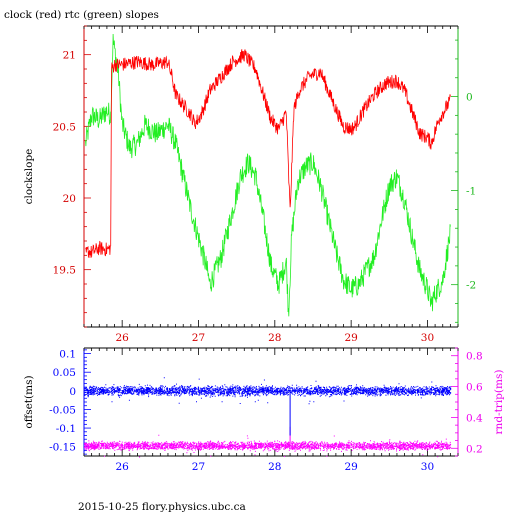 This screenshot has height=512, width=512. Describe the element at coordinates (471, 286) in the screenshot. I see `top-y2-tick-label: -2` at that location.